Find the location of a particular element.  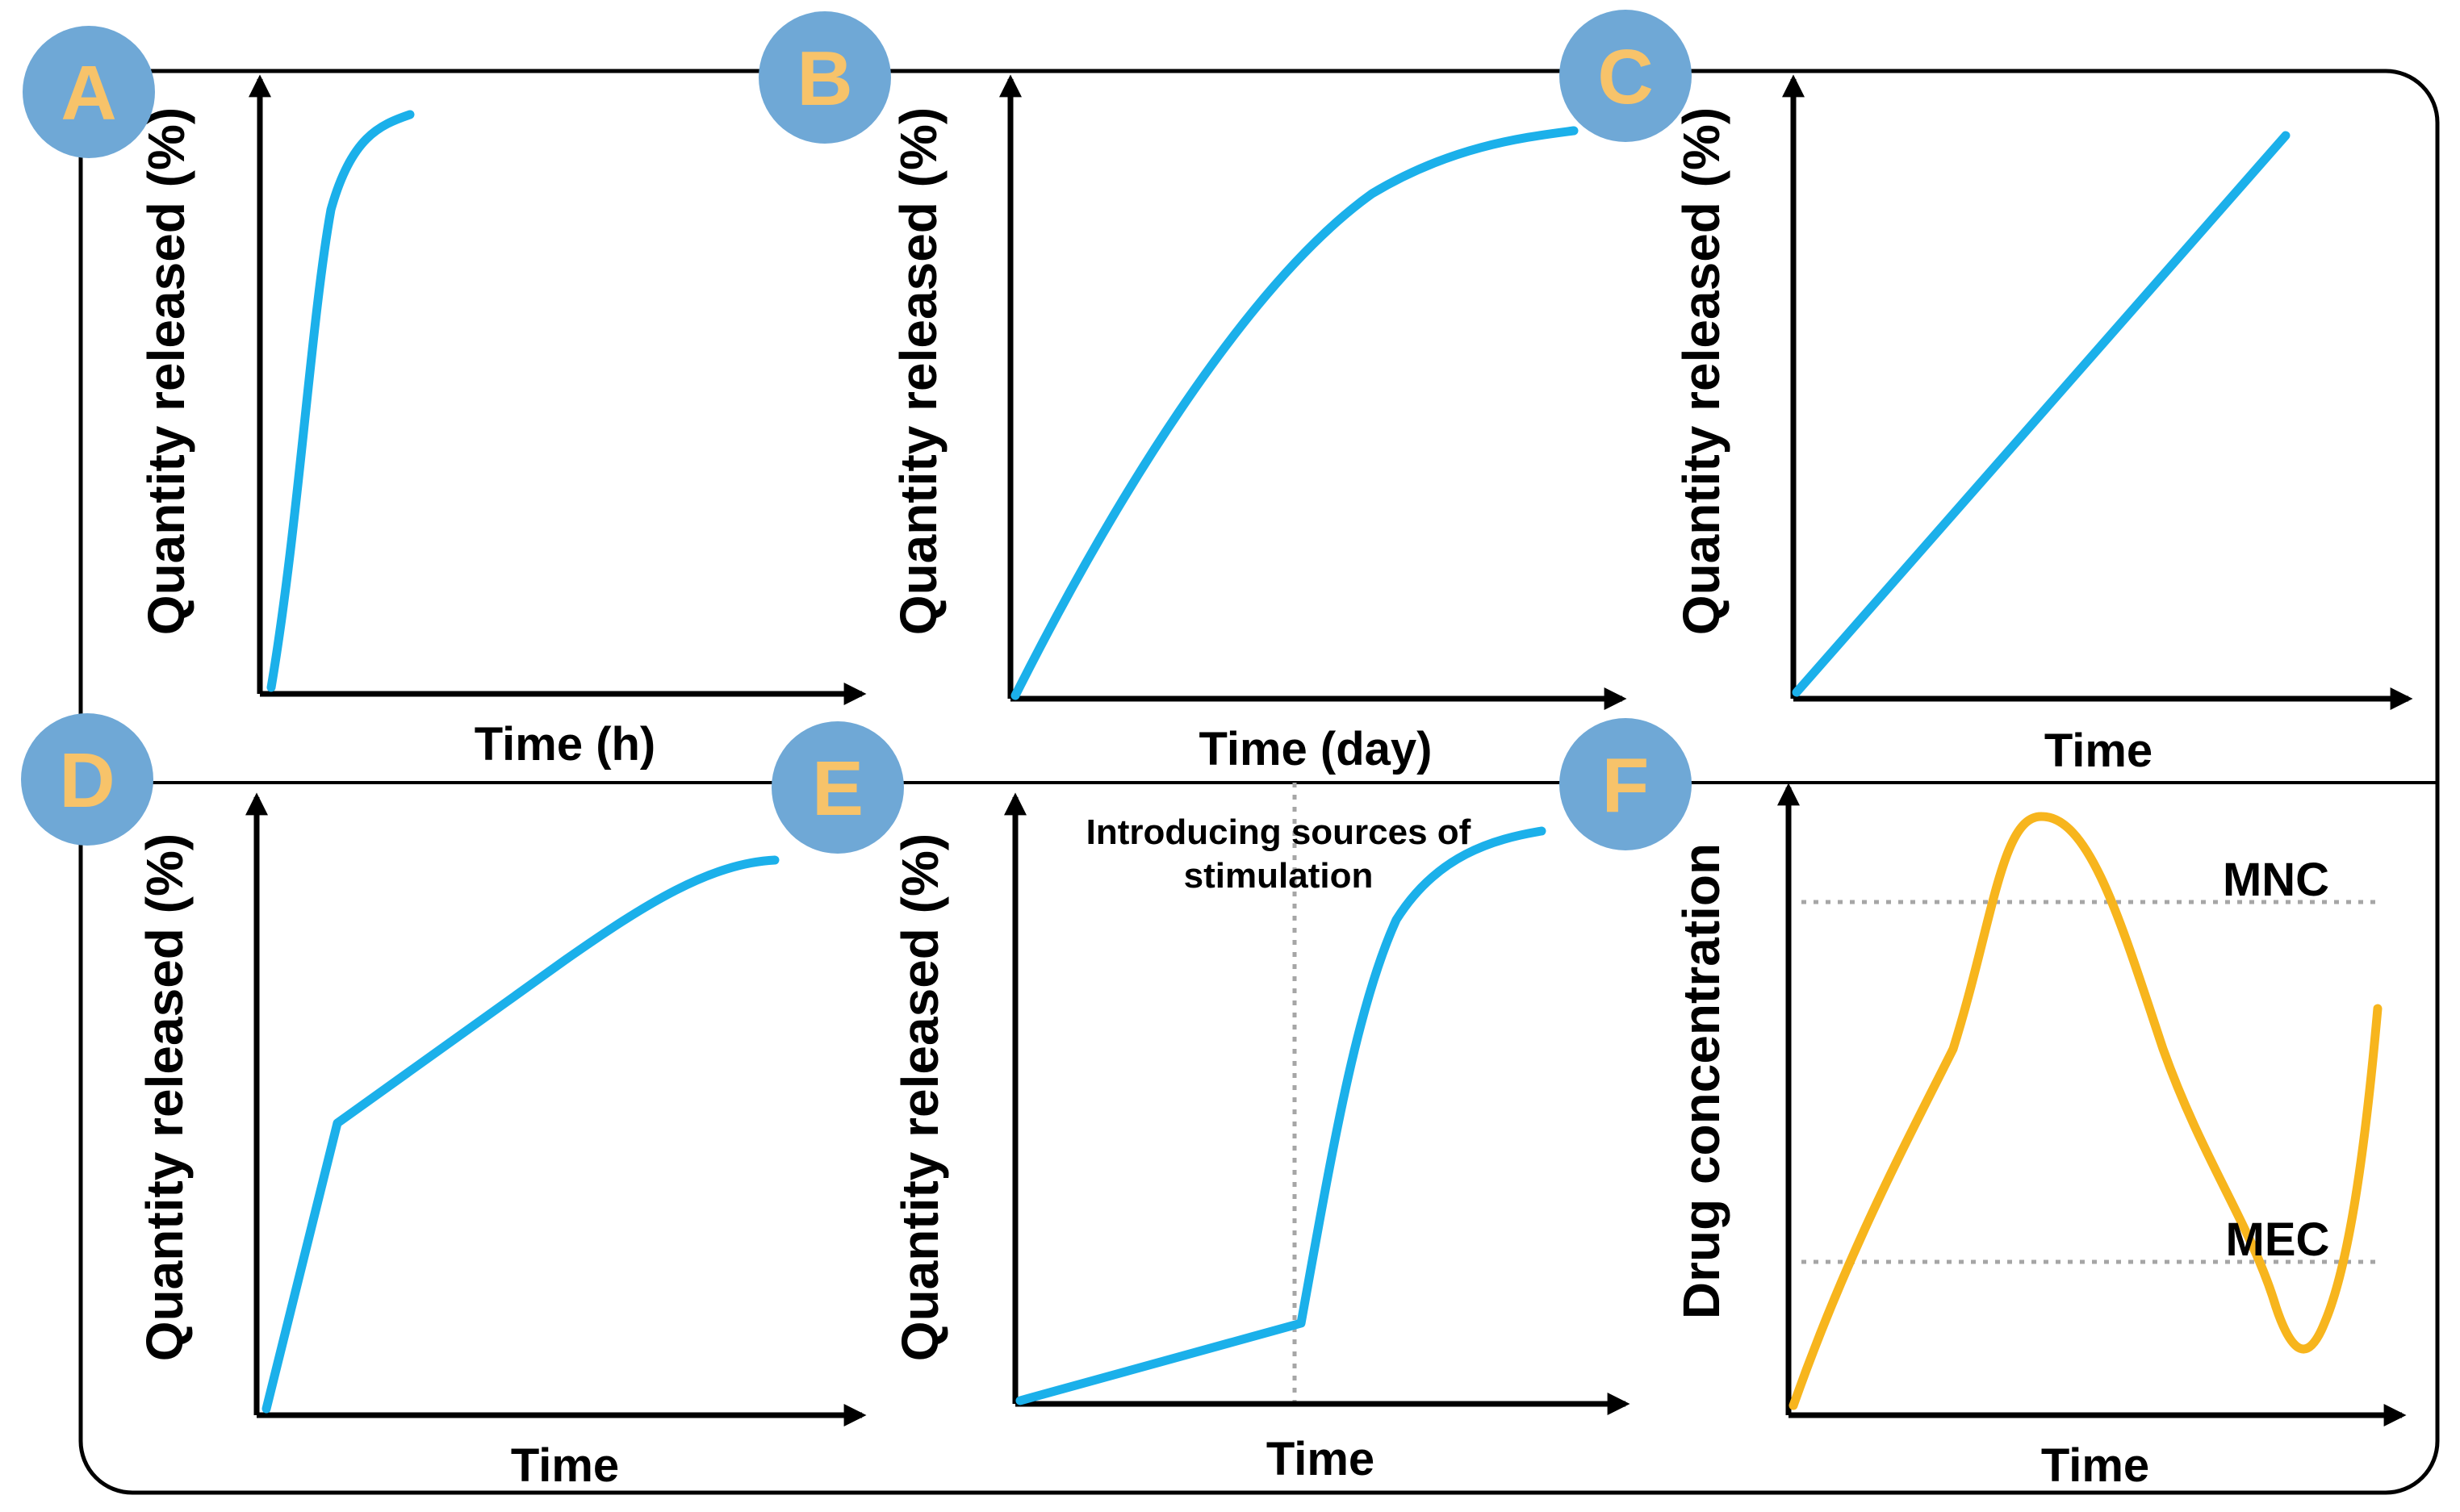

panel-e-annotation-line1: Introducing sources of is located at coordinates (1278, 832).